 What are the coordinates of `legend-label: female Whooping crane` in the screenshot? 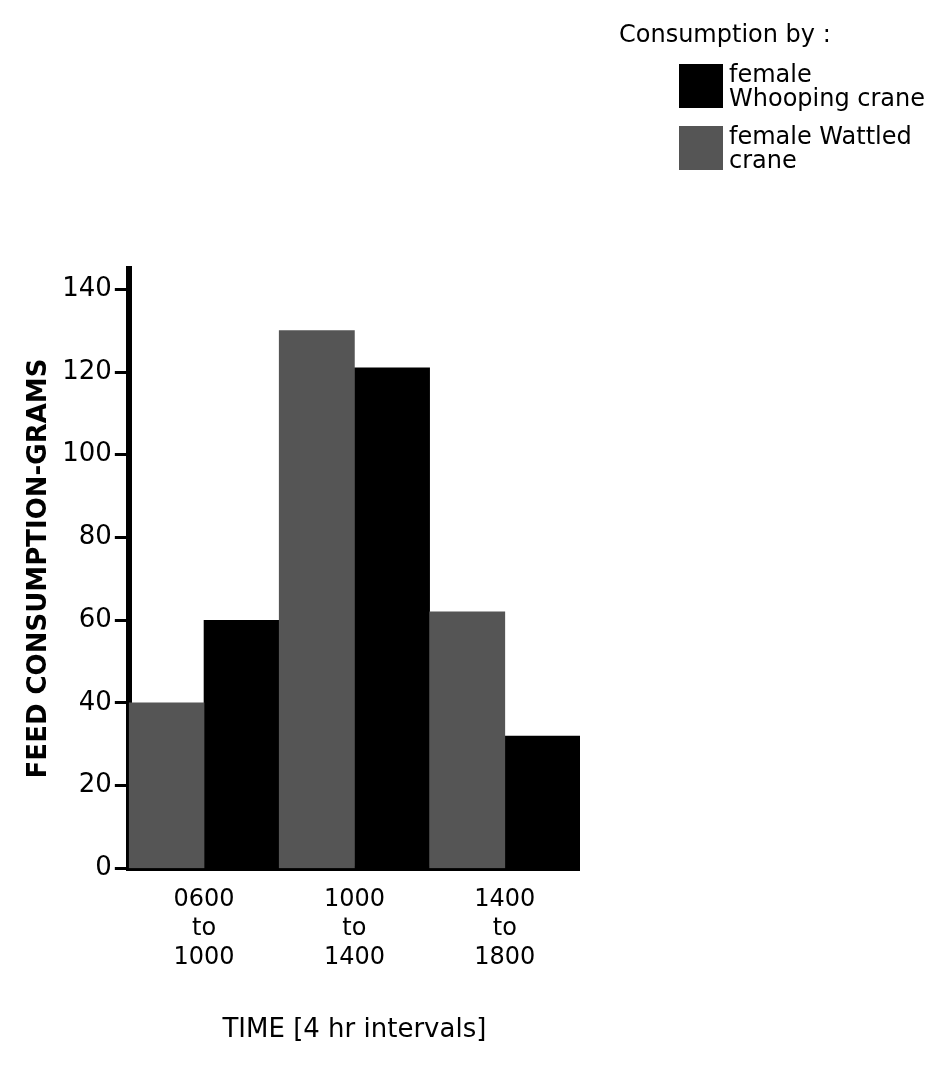 It's located at (828, 86).